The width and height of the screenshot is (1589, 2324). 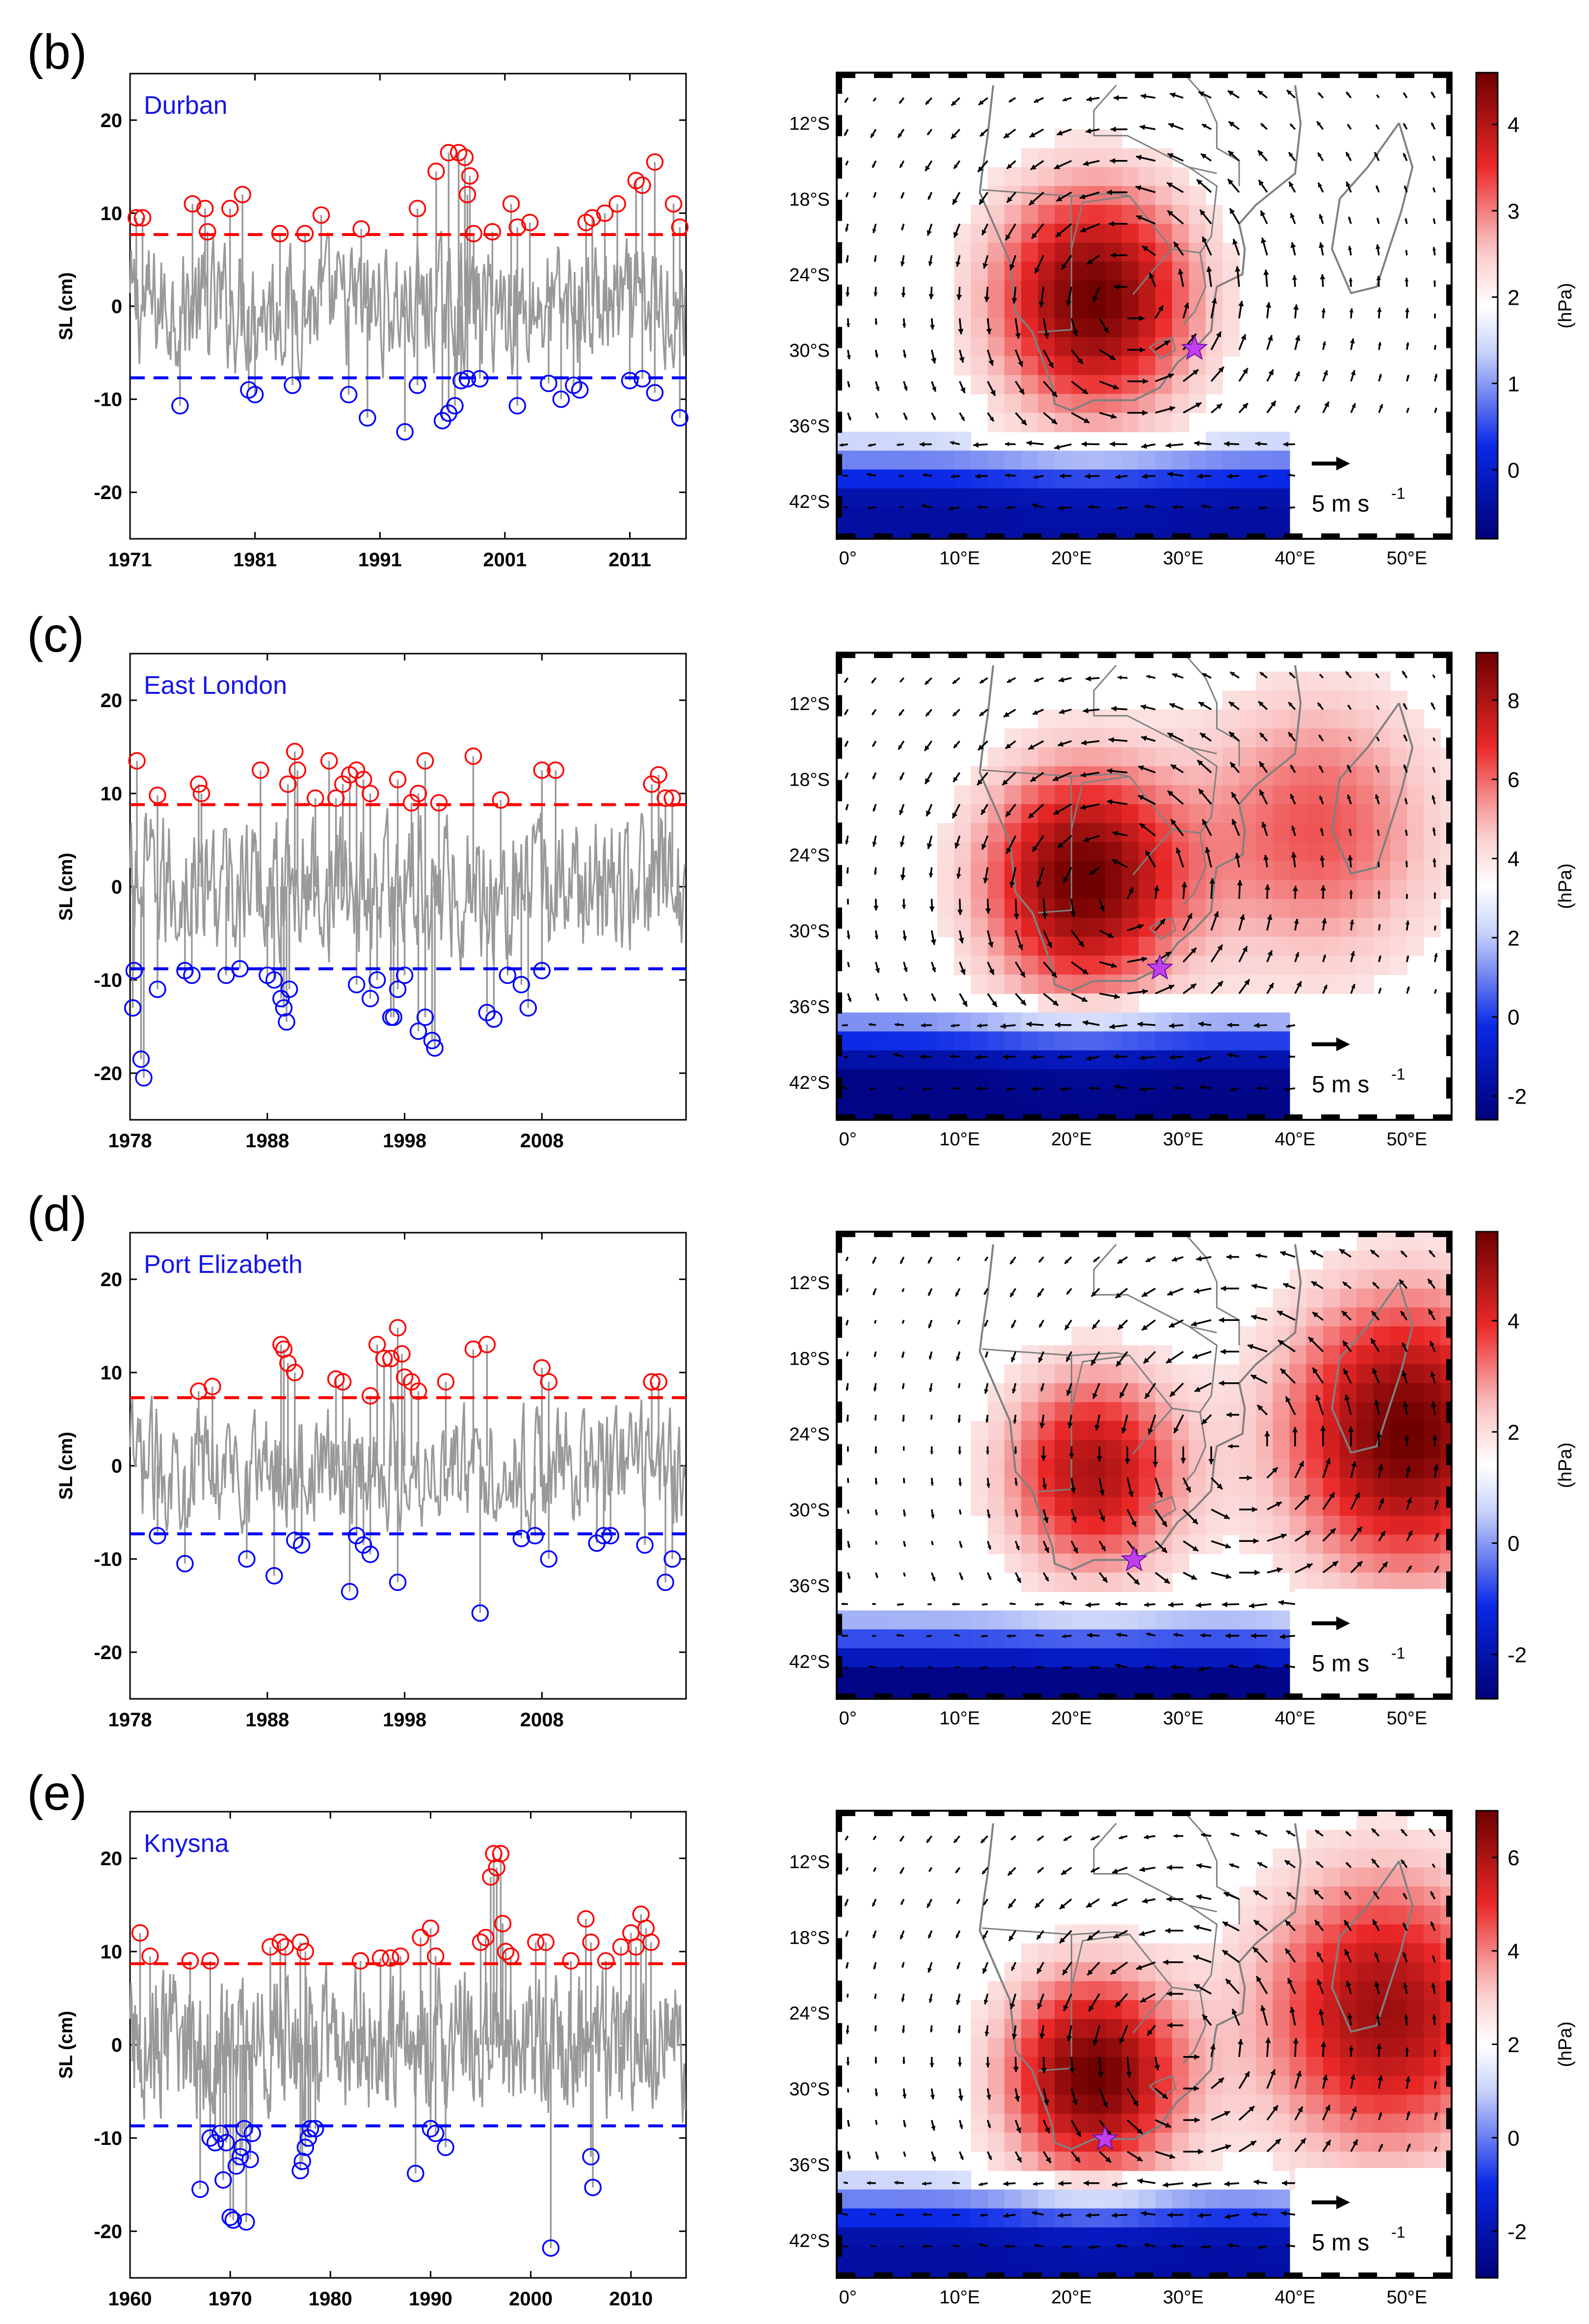 What do you see at coordinates (108, 980) in the screenshot?
I see `y-tick-label: -10` at bounding box center [108, 980].